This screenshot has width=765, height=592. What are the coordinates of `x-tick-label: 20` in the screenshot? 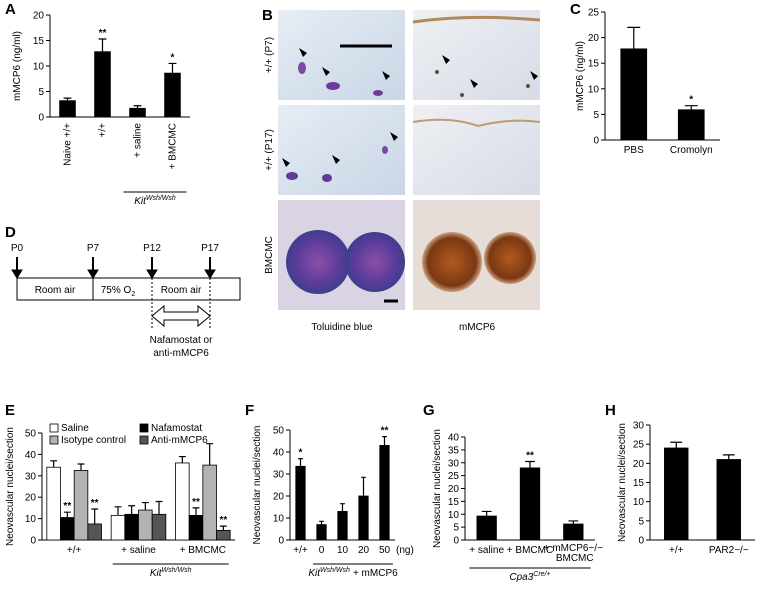 It's located at (364, 550).